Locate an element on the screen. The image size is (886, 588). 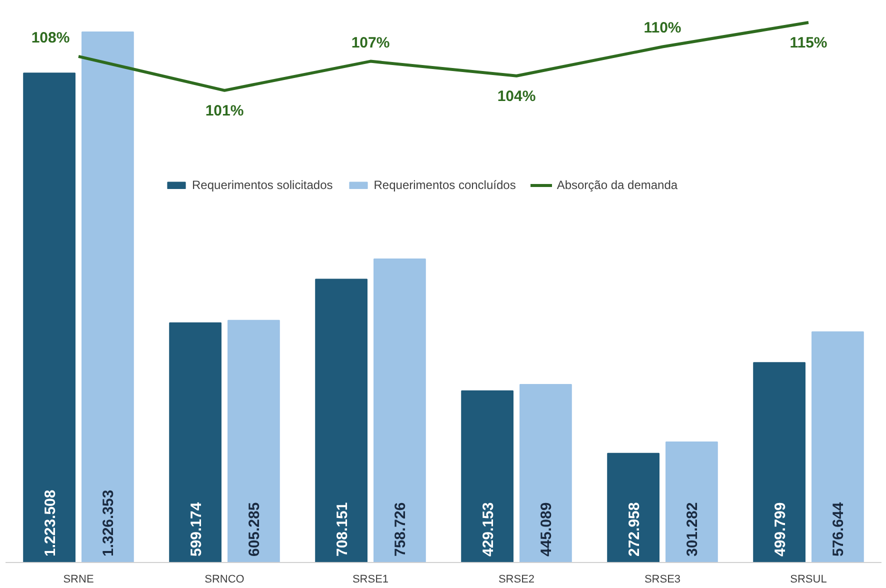
data-label: 1.223.508 is located at coordinates (50, 523).